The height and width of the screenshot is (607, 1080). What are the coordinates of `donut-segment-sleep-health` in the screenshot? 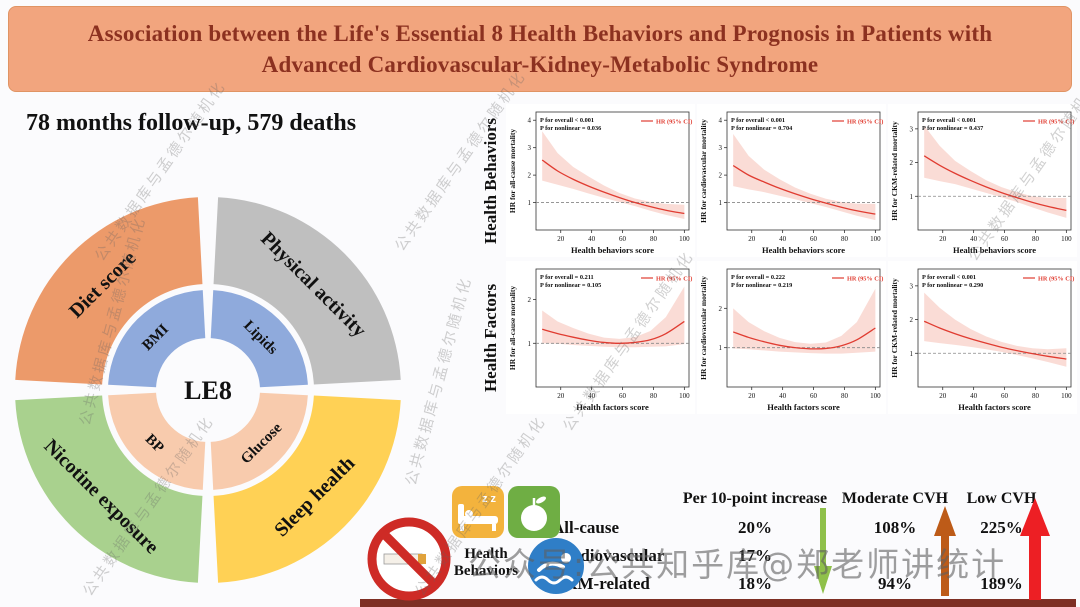 It's located at (307, 489).